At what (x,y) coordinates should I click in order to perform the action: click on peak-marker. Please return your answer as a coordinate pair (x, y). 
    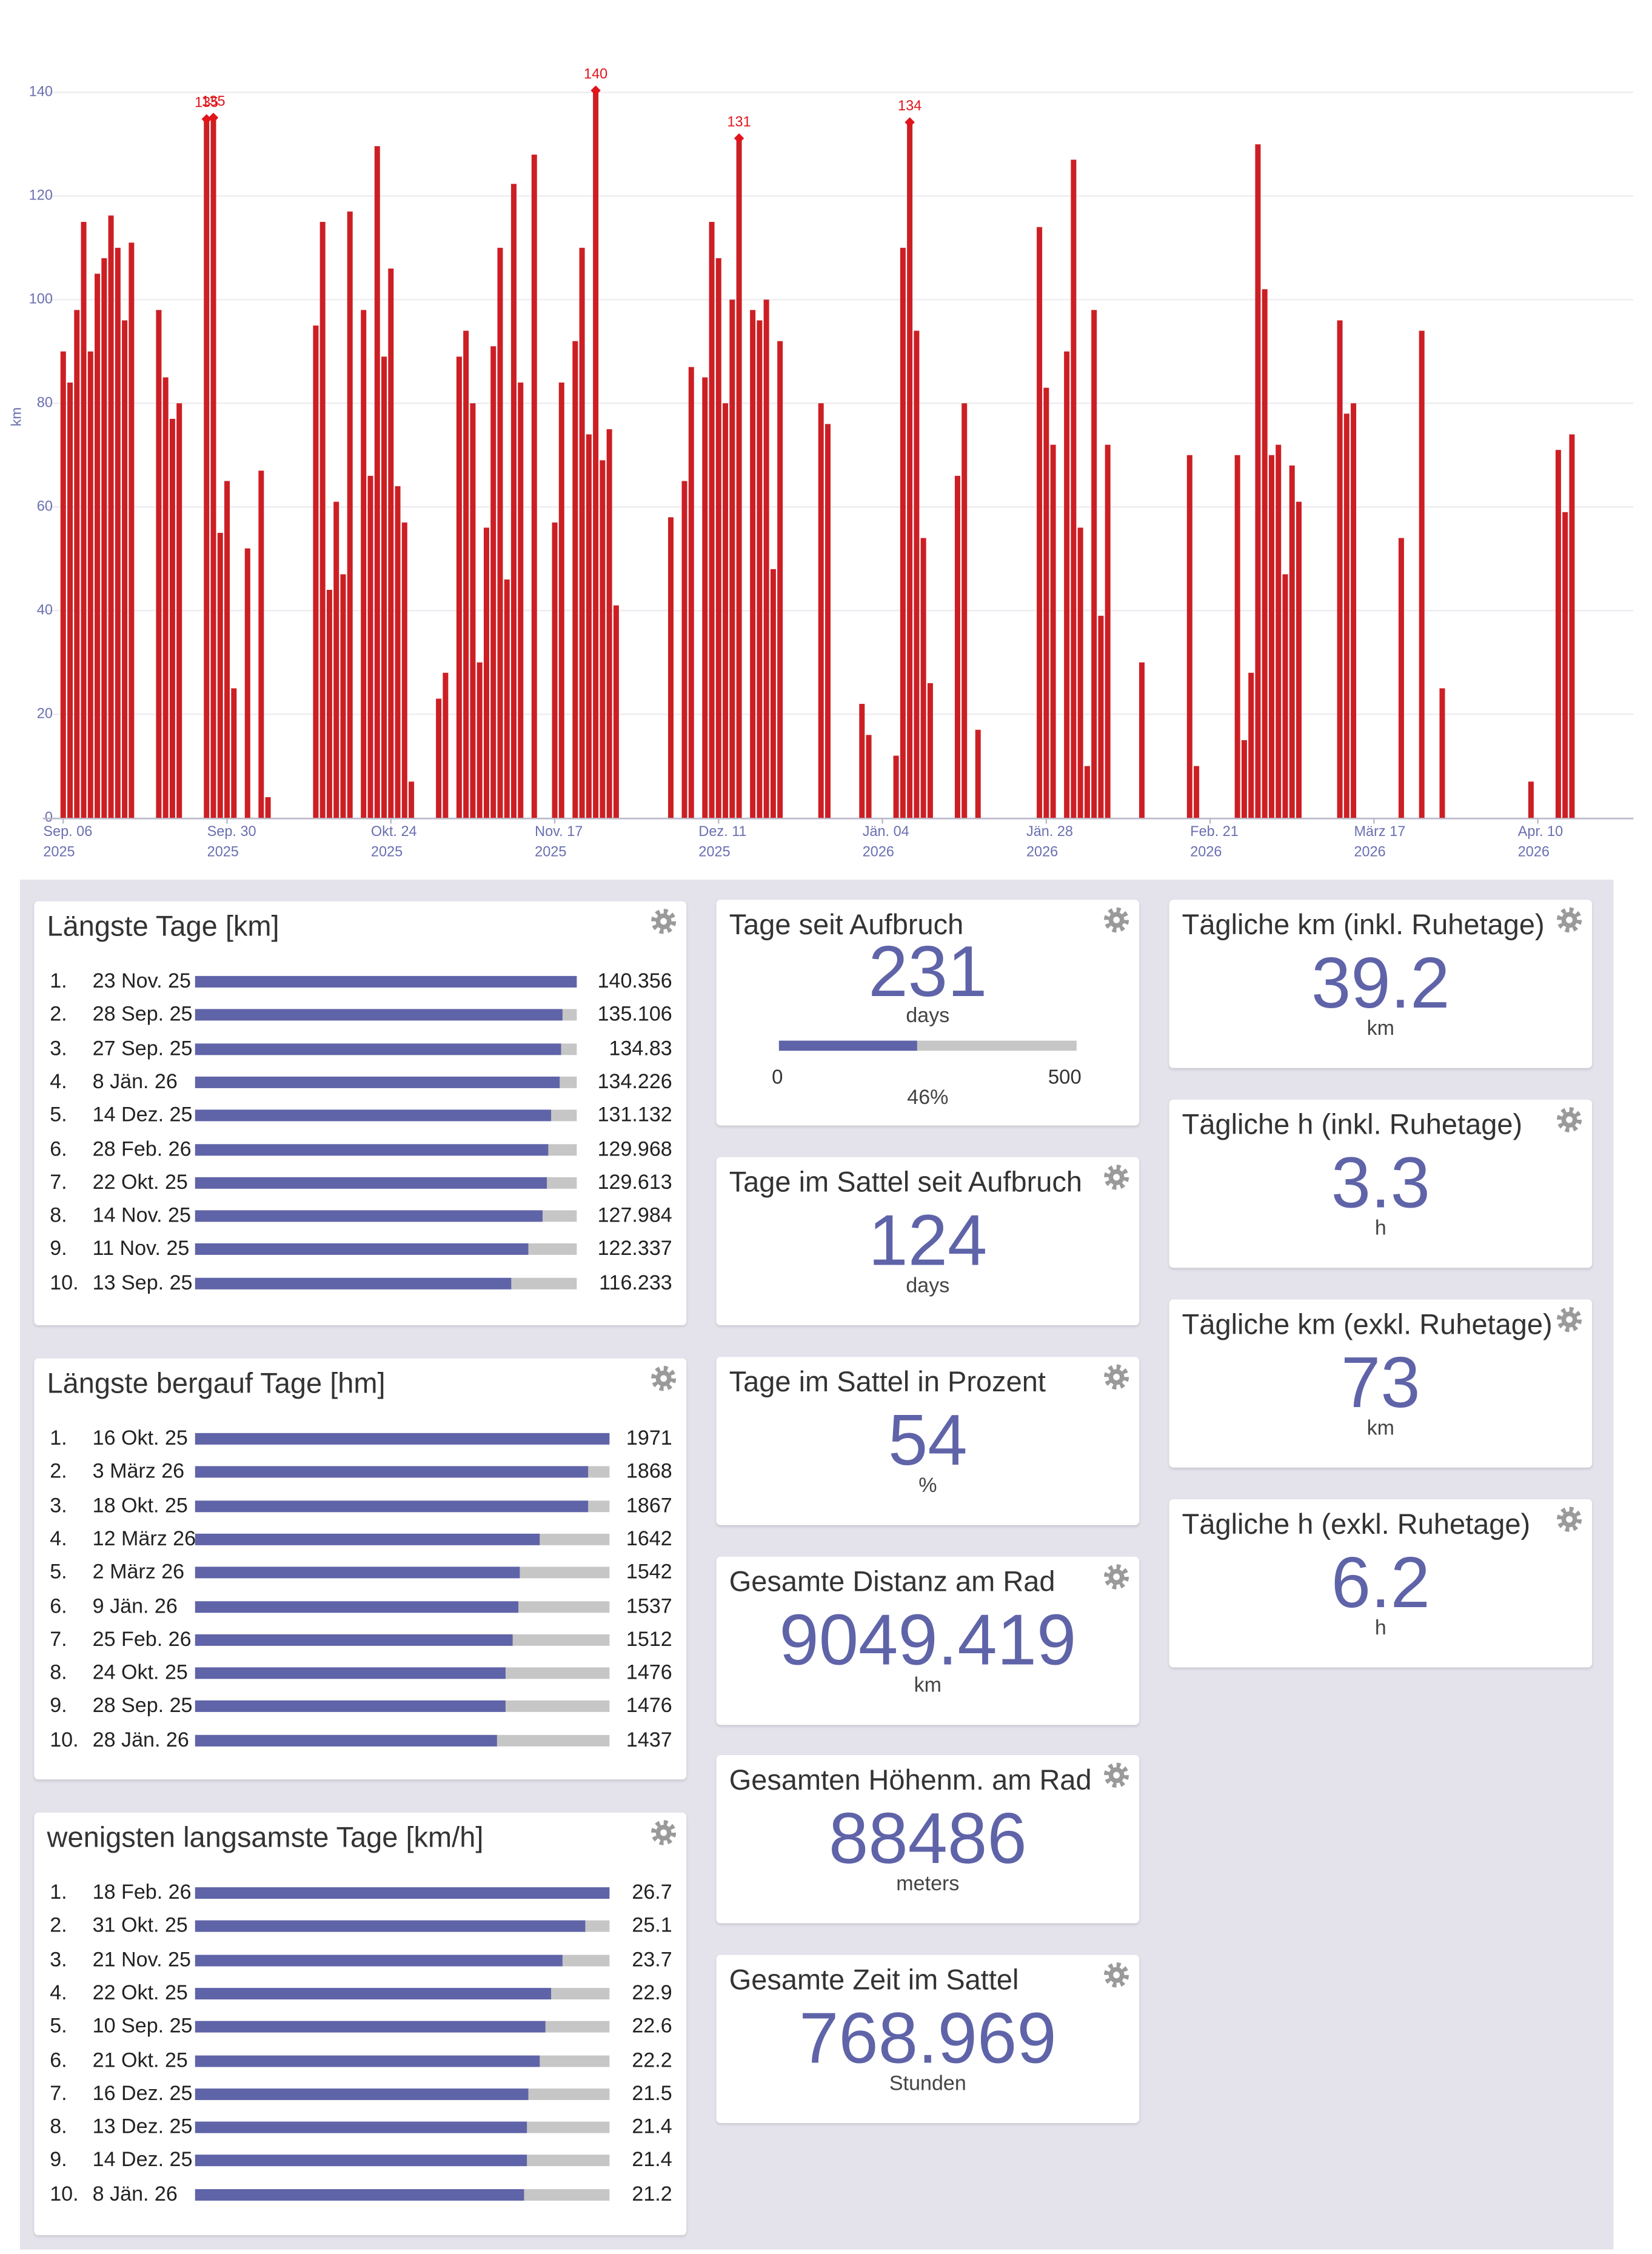
    Looking at the image, I should click on (595, 91).